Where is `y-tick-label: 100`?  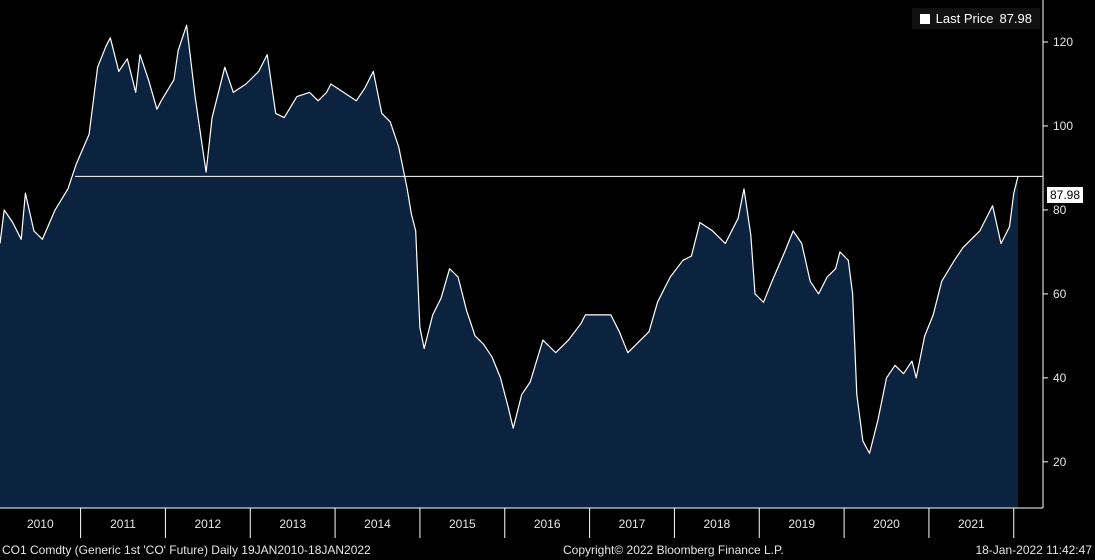 y-tick-label: 100 is located at coordinates (1063, 126).